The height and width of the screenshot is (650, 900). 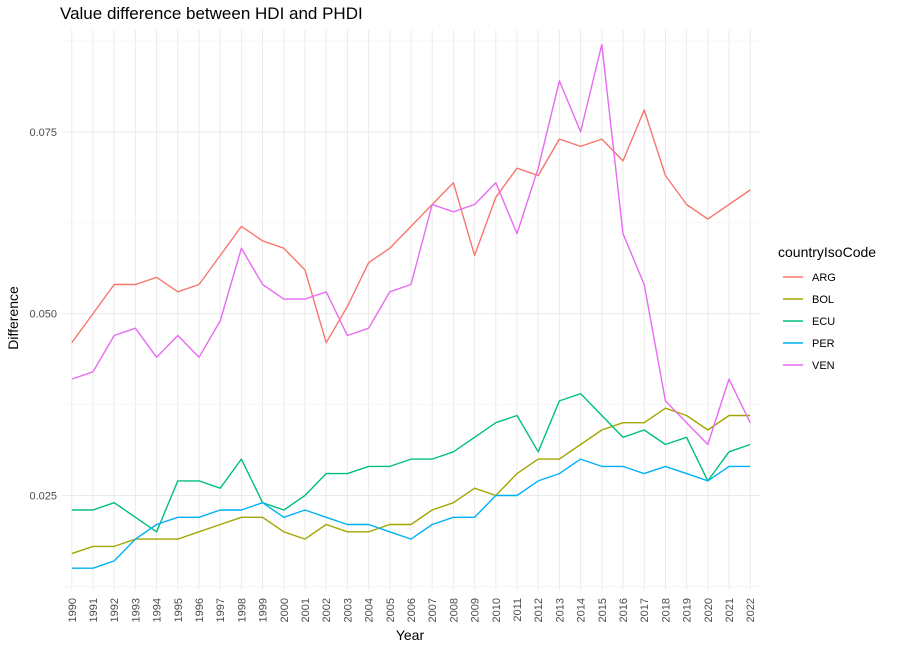 I want to click on x-axis-title: Year, so click(x=410, y=635).